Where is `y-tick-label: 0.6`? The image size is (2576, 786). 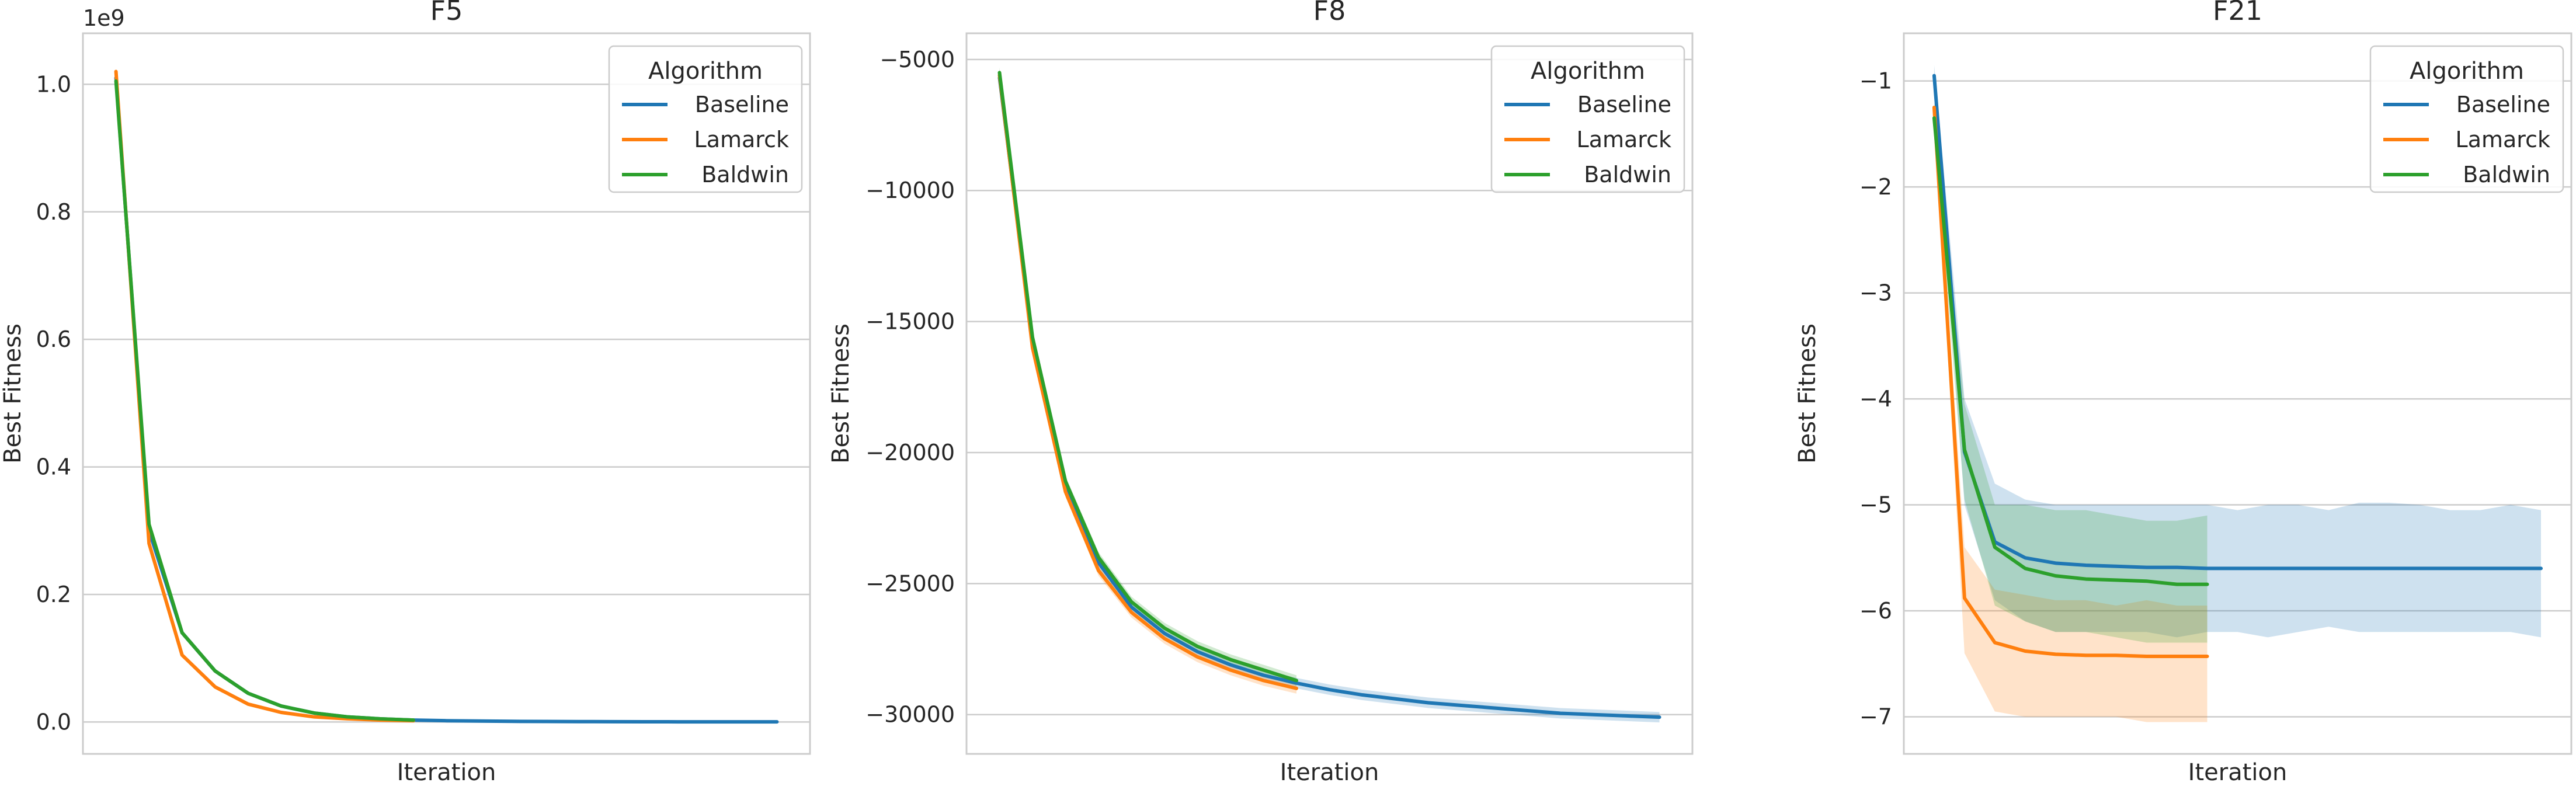 y-tick-label: 0.6 is located at coordinates (54, 339).